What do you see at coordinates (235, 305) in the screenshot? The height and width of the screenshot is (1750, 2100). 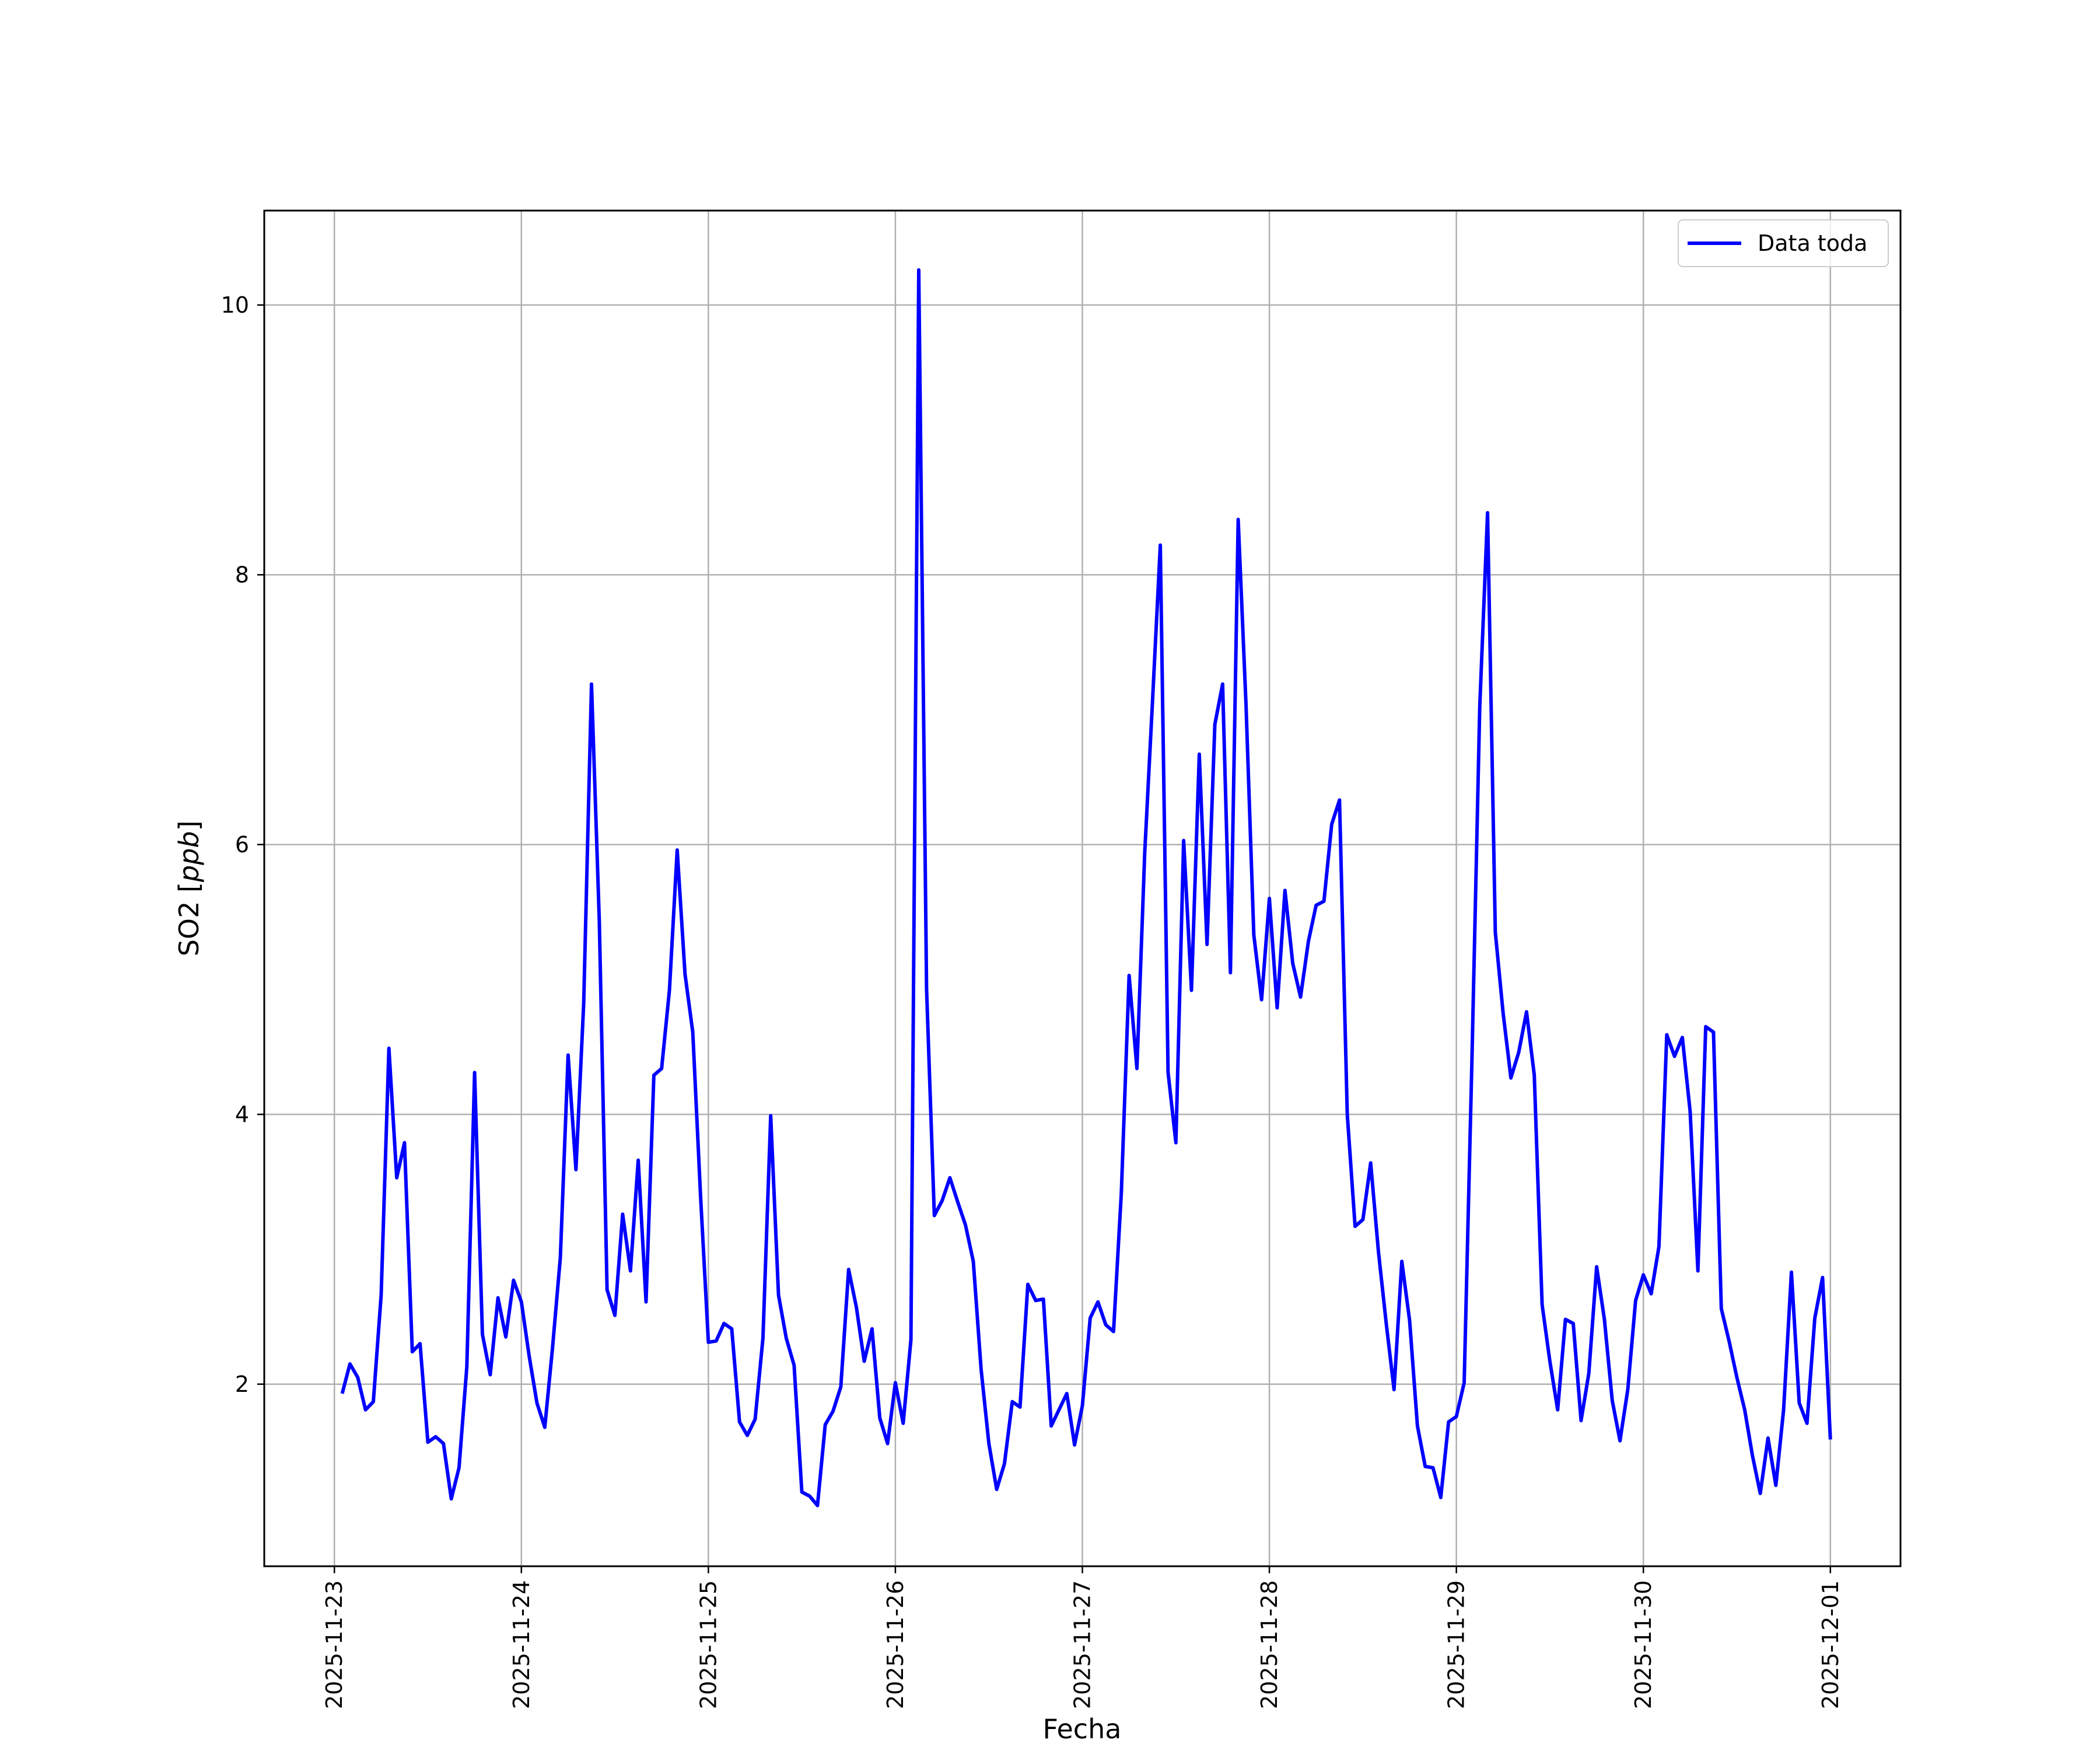 I see `y-tick-label-4: 10` at bounding box center [235, 305].